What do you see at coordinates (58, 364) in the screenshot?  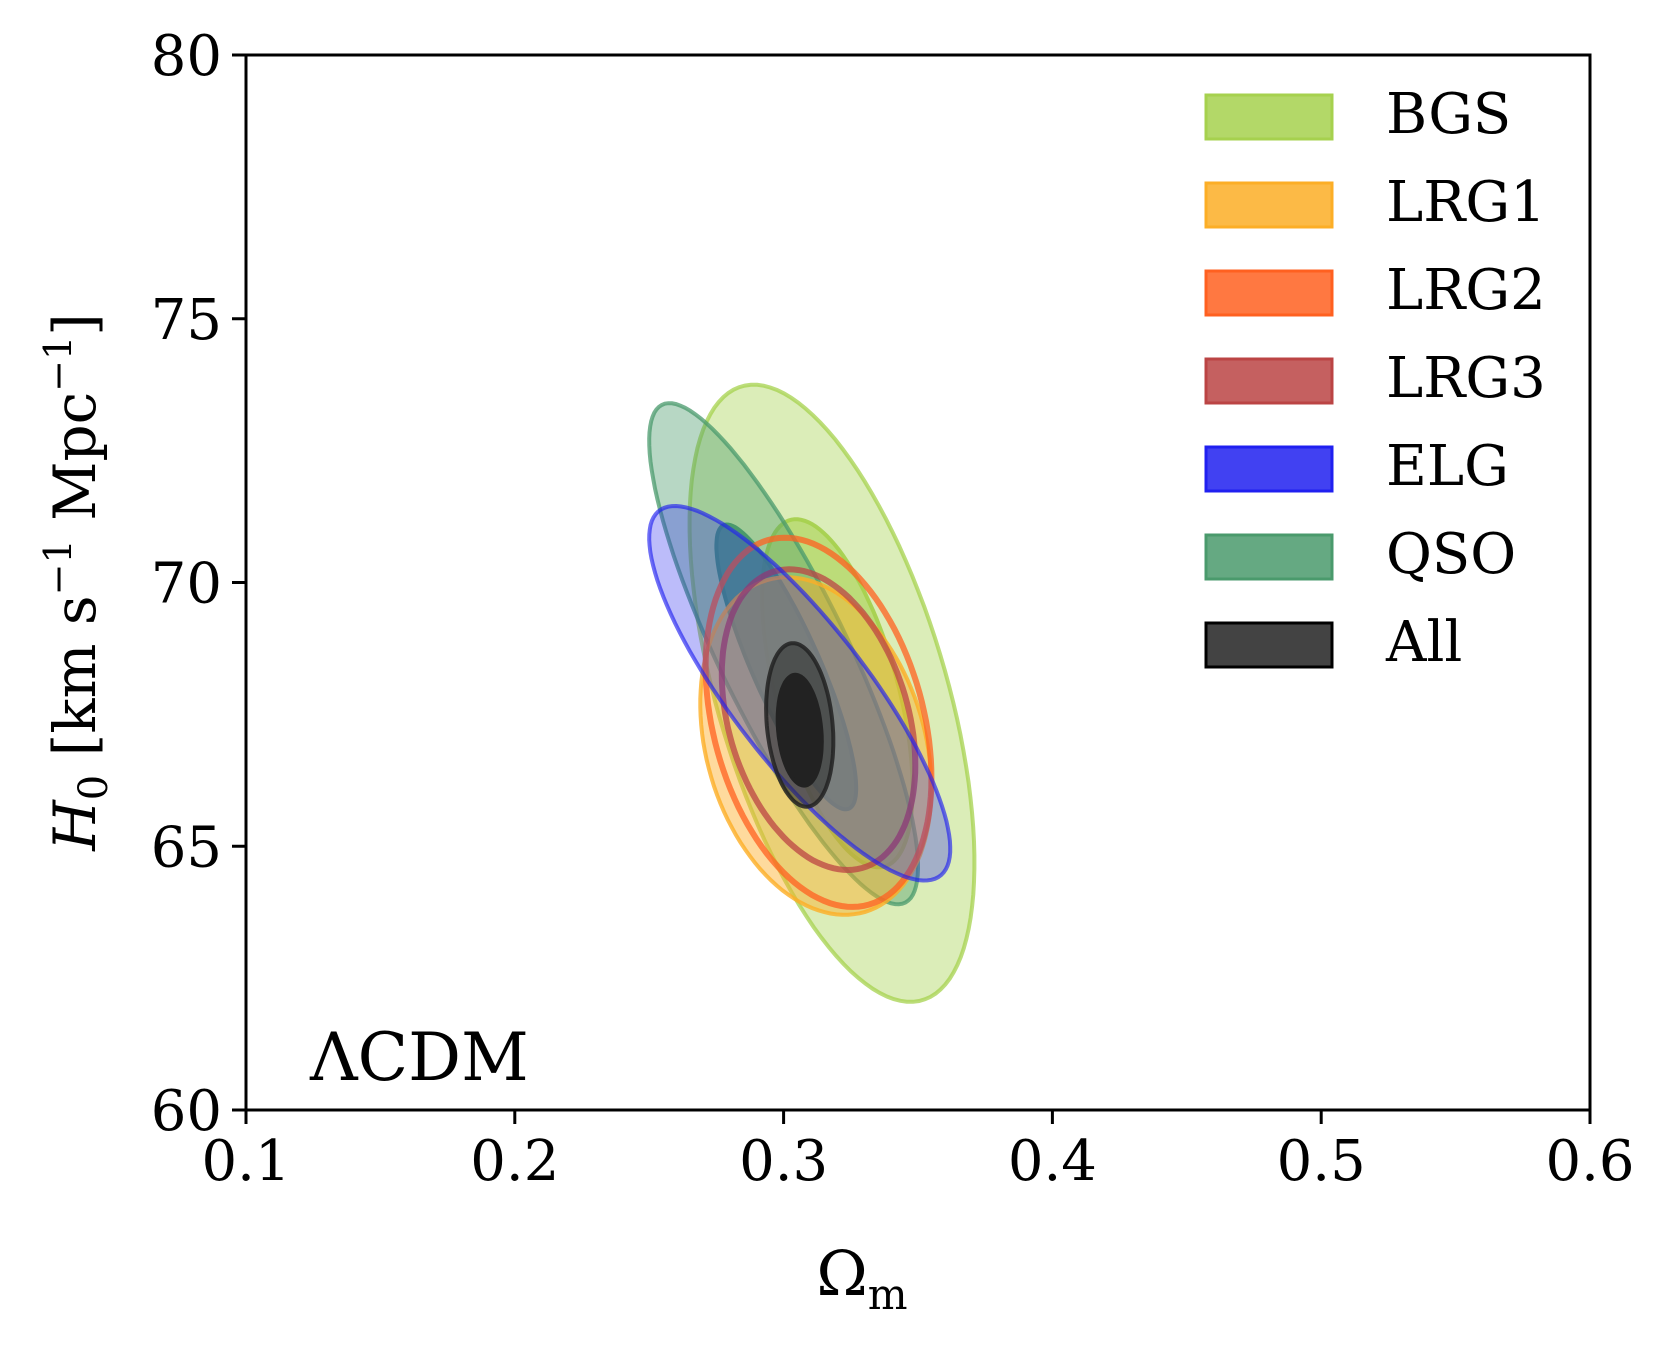 I see `y-axis-label-sup2: −1` at bounding box center [58, 364].